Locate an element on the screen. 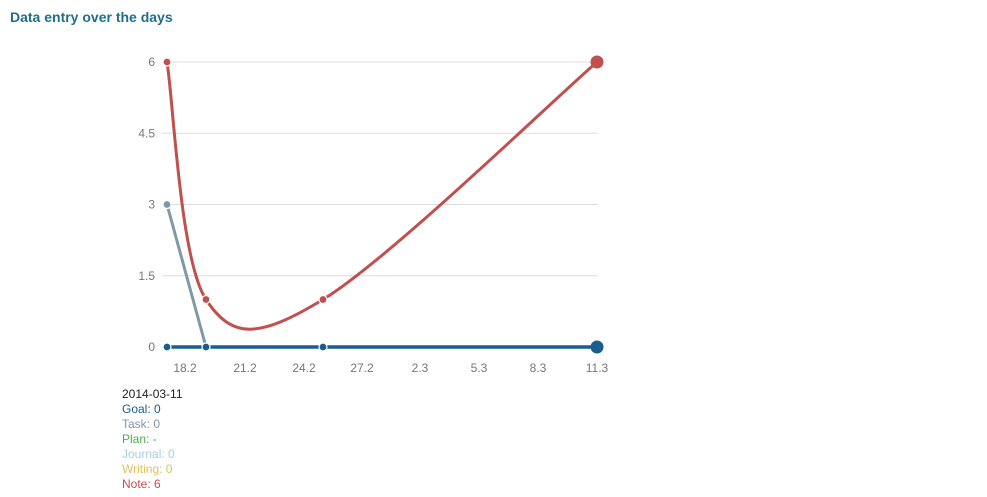 The height and width of the screenshot is (497, 987). x-tick-label: 11.3 is located at coordinates (597, 368).